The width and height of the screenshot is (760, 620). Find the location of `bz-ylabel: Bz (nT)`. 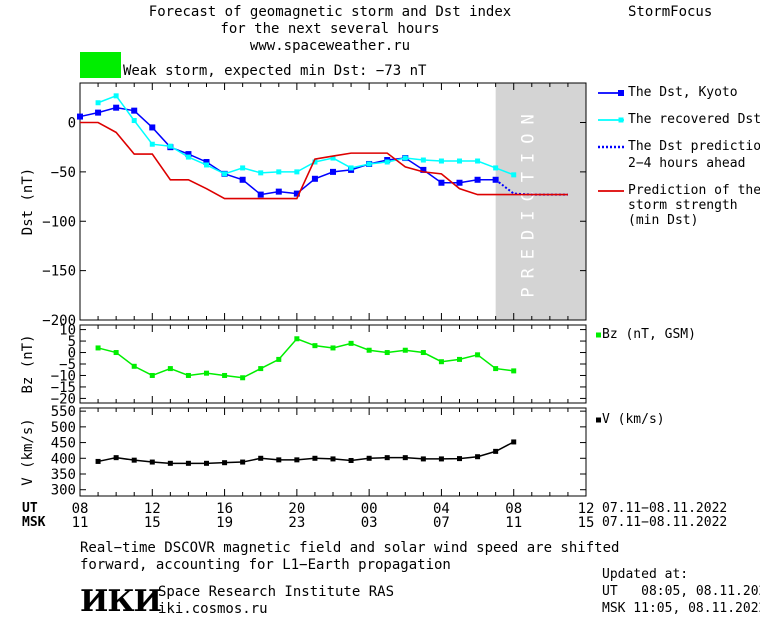

bz-ylabel: Bz (nT) is located at coordinates (28, 363).